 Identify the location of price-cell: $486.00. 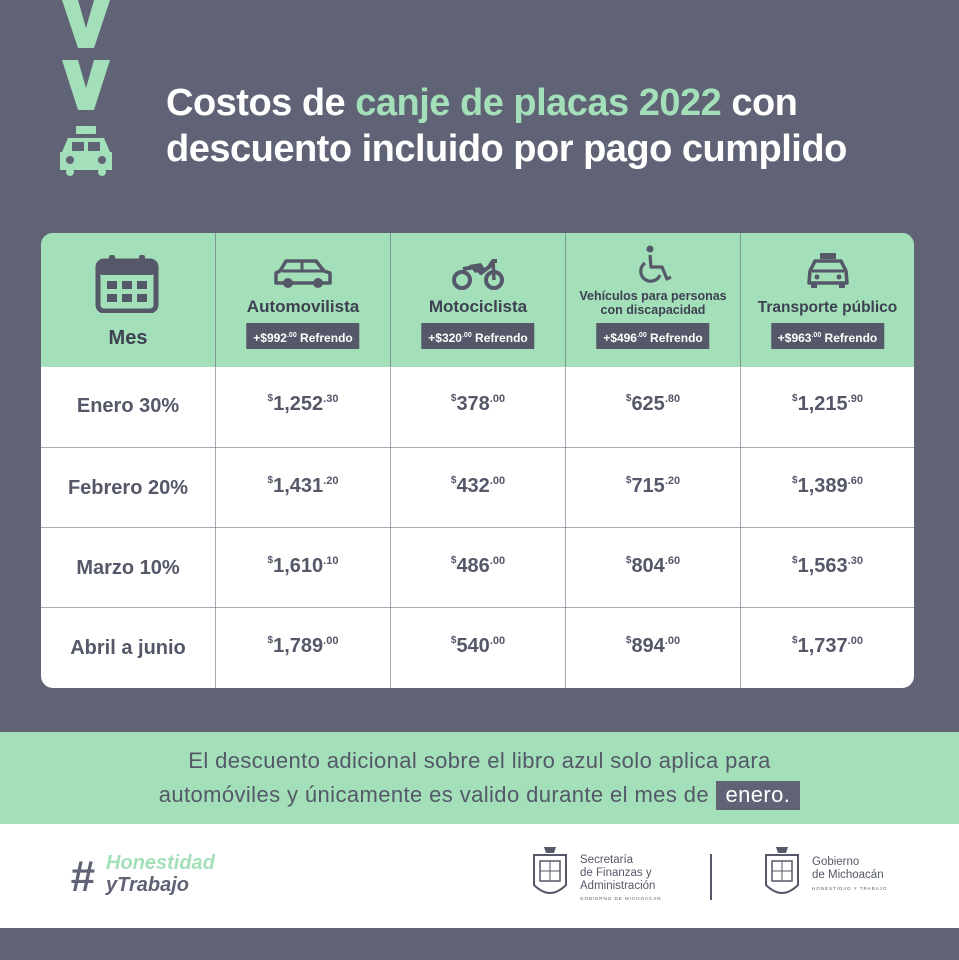
(478, 566).